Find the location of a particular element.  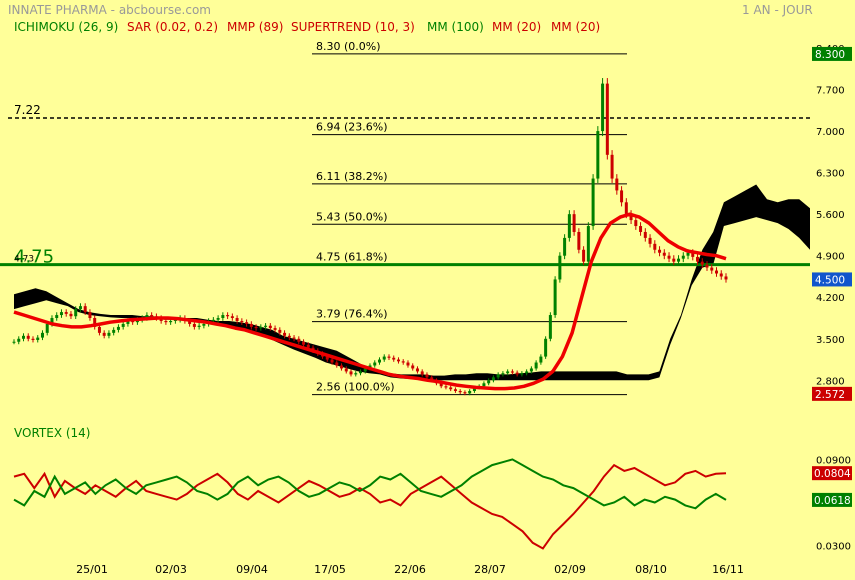

vortex-title: VORTEX (14) is located at coordinates (52, 433).